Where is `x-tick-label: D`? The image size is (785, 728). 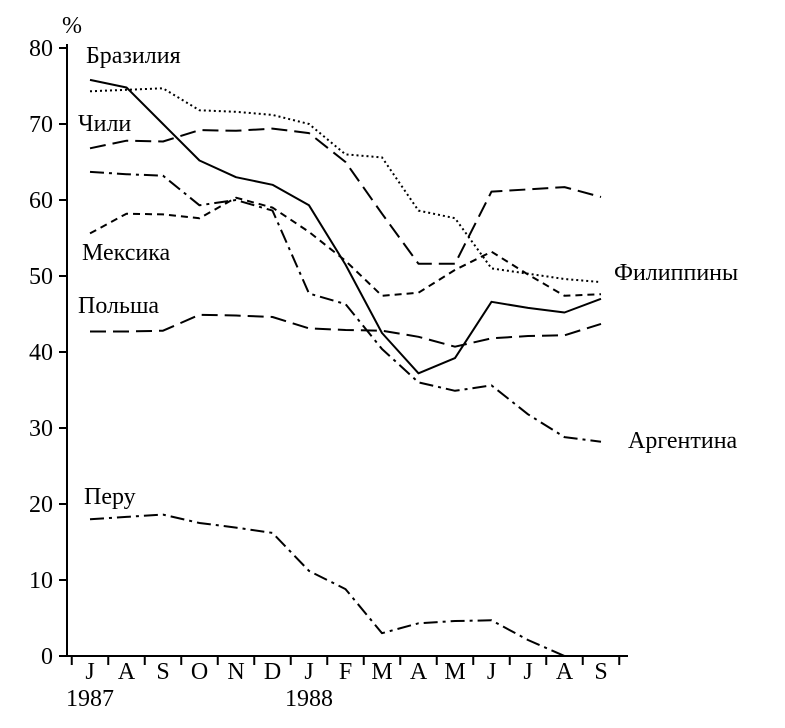 x-tick-label: D is located at coordinates (272, 672).